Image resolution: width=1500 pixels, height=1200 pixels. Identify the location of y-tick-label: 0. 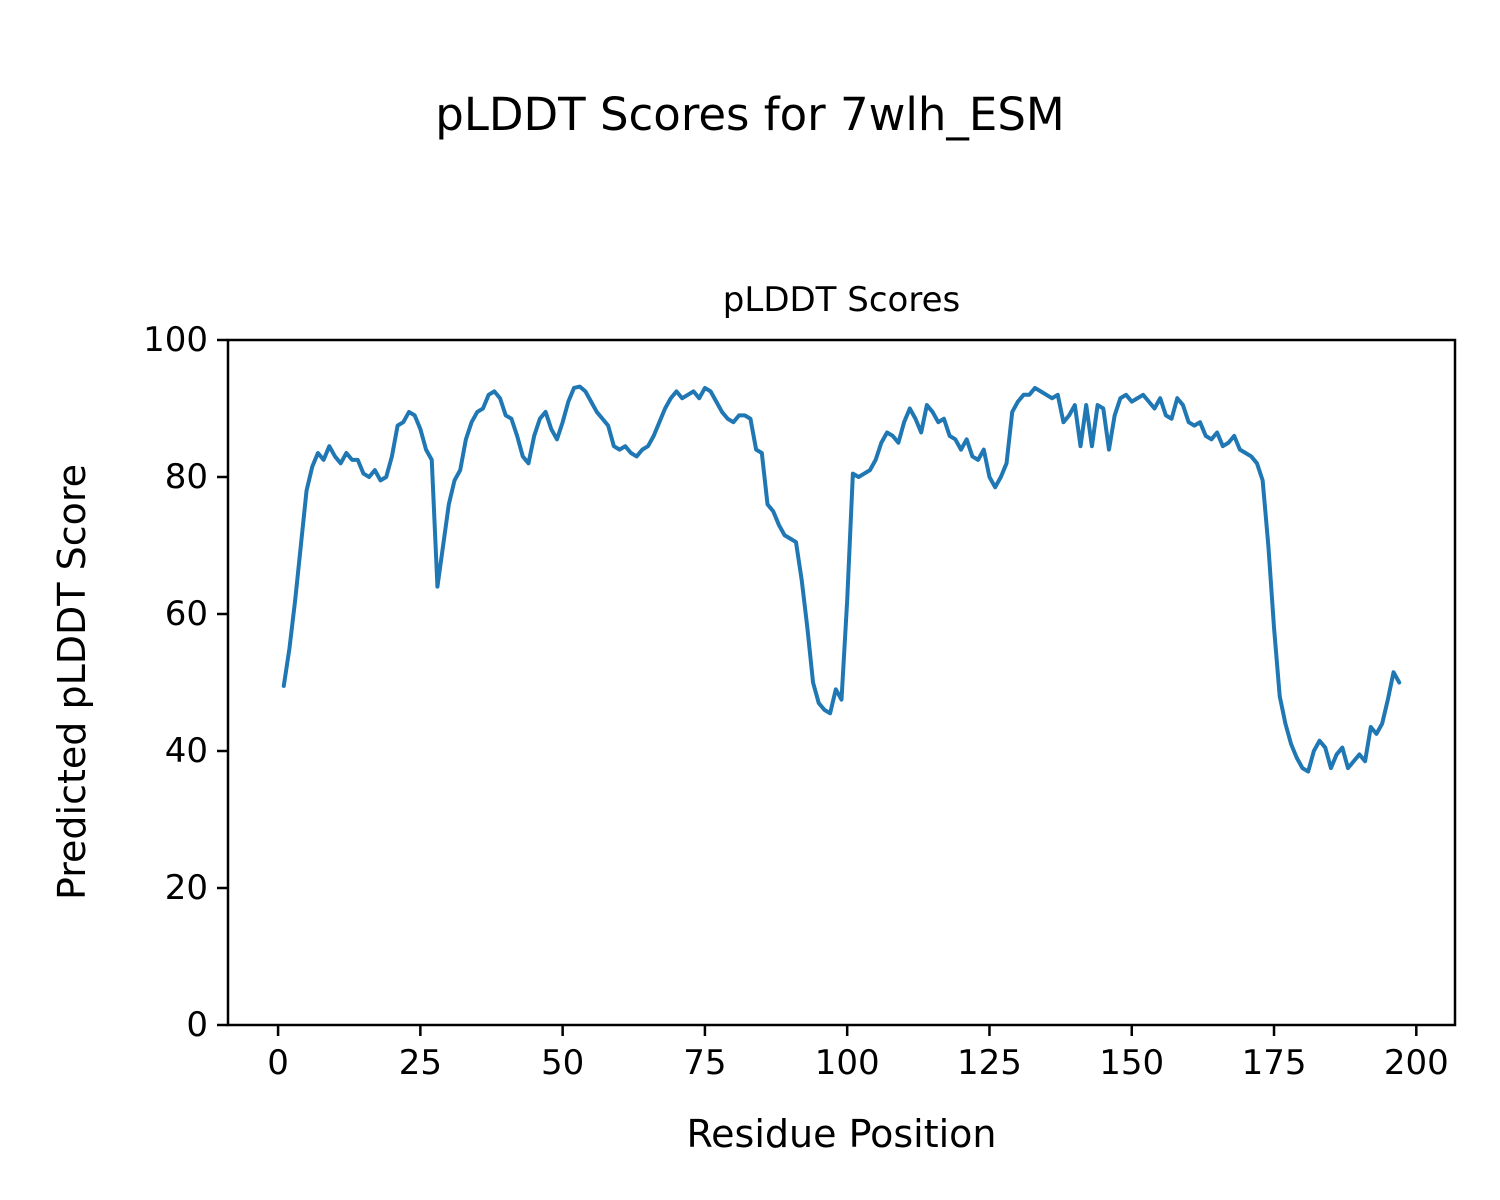
(197, 1025).